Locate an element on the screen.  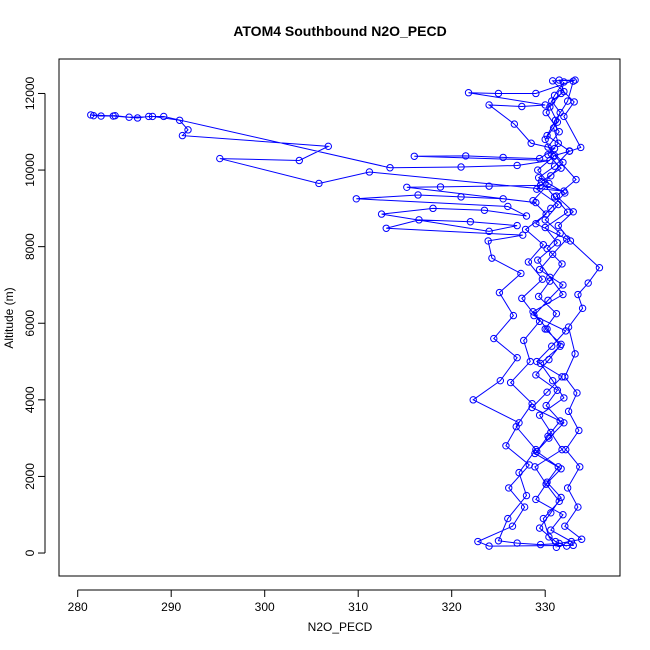
y-tick-label: 2000 is located at coordinates (30, 476).